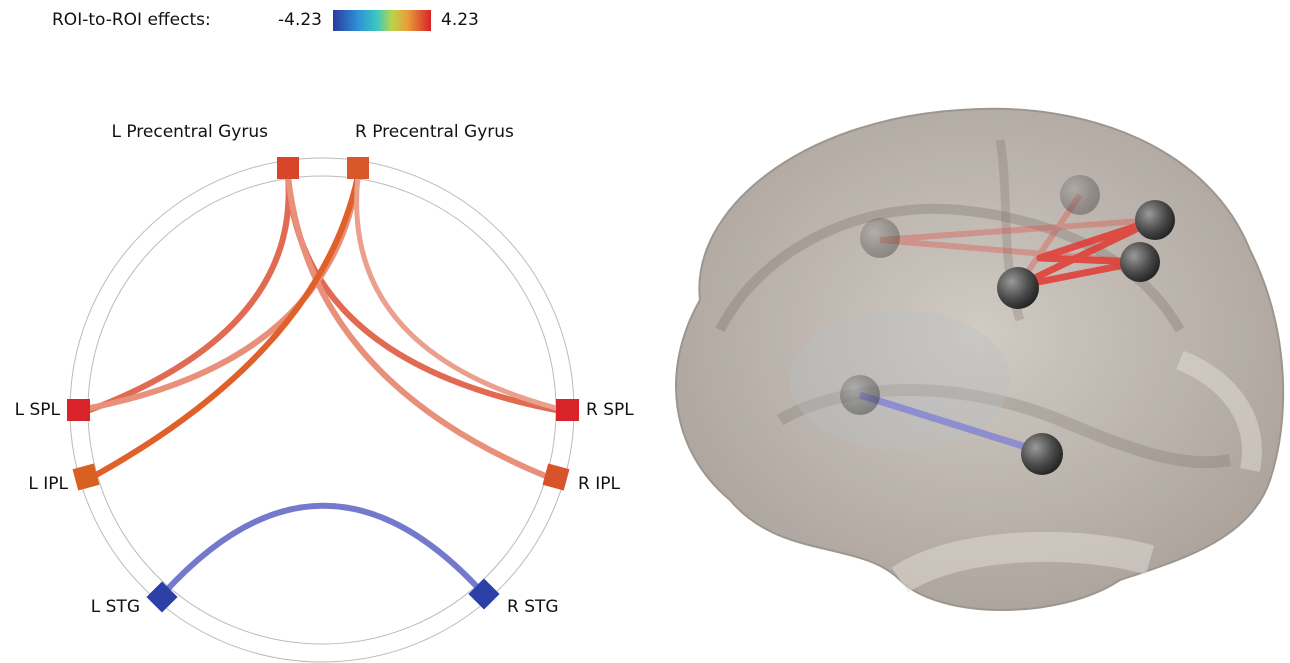 This screenshot has width=1290, height=663. Describe the element at coordinates (599, 484) in the screenshot. I see `node-label: R IPL` at that location.